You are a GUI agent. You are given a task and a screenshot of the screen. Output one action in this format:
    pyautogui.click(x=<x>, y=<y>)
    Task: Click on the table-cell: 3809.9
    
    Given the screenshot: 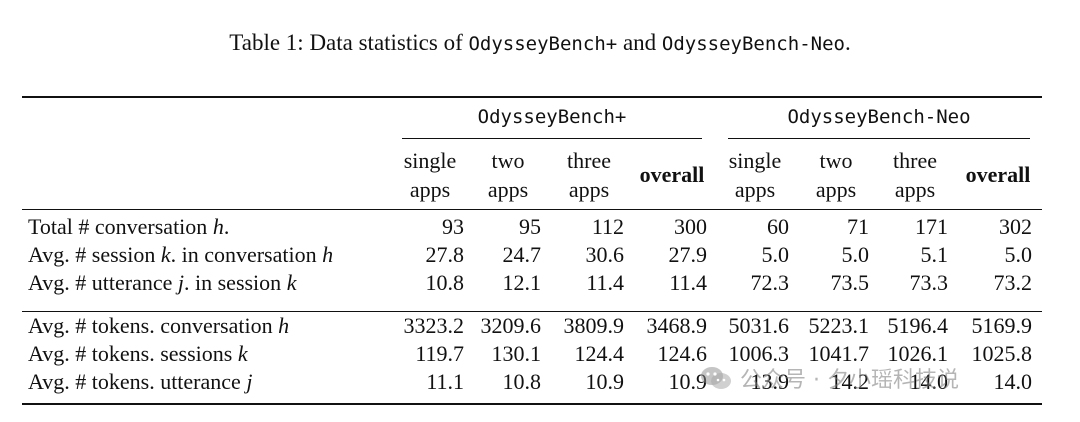 What is the action you would take?
    pyautogui.click(x=594, y=325)
    